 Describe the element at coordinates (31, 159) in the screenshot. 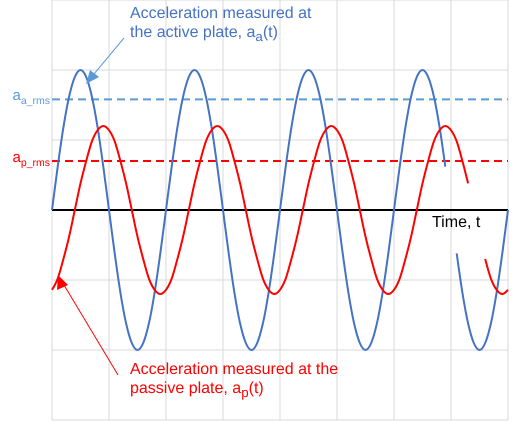

I see `ref-line-label: a$_{p_rms}$` at that location.